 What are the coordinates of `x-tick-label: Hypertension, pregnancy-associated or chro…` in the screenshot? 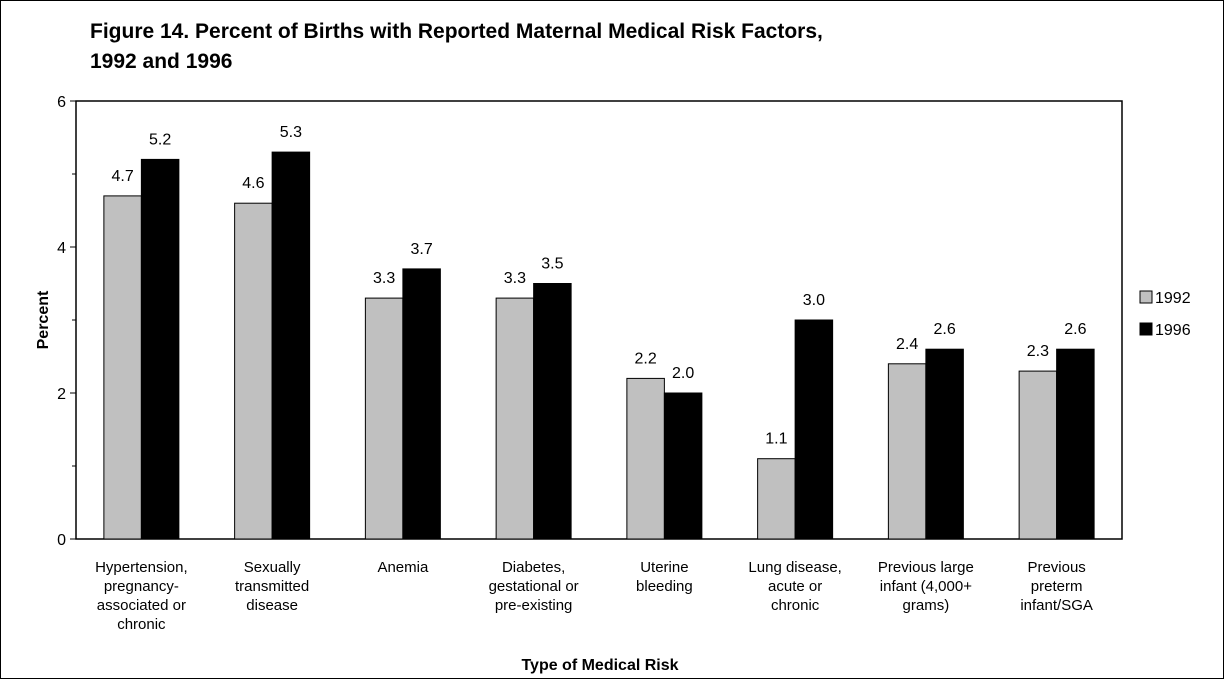 It's located at (141, 596).